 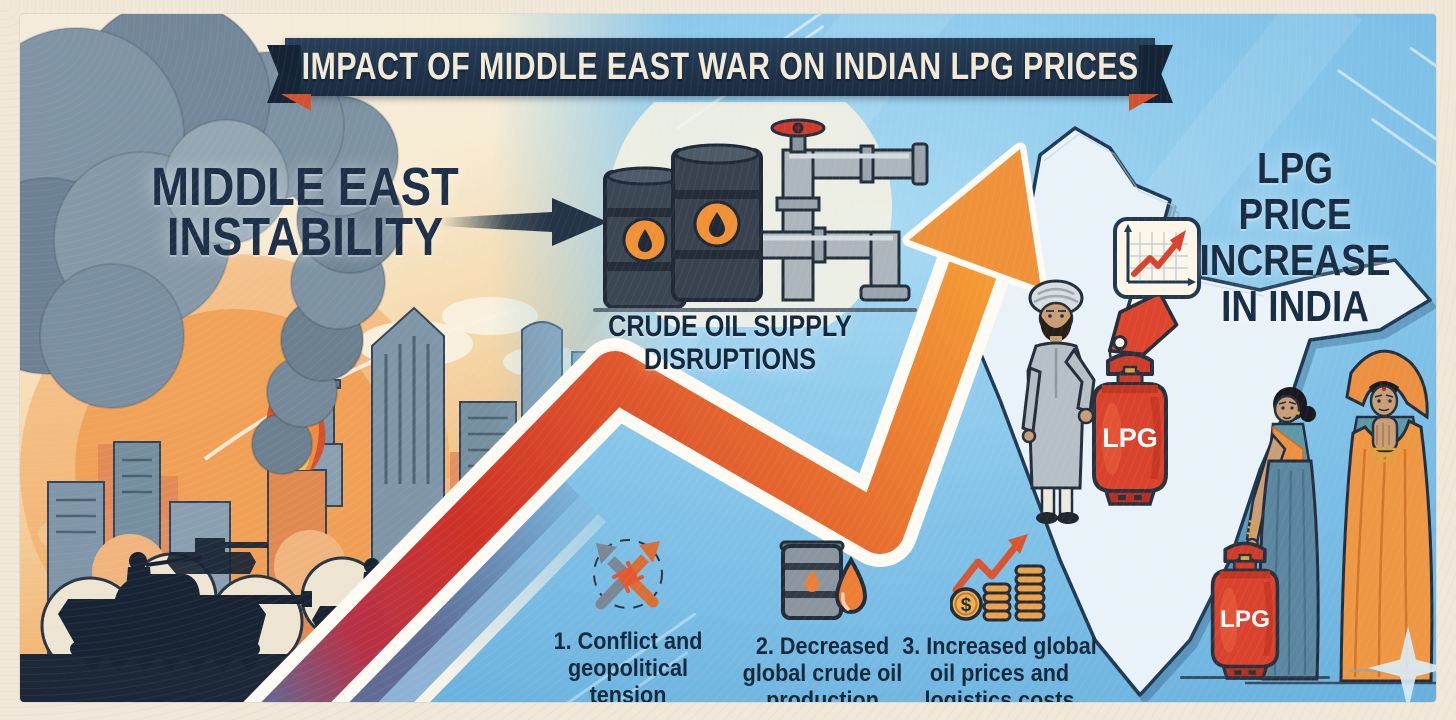 What do you see at coordinates (822, 667) in the screenshot?
I see `factor-text: 2. Decreased global crude oil production` at bounding box center [822, 667].